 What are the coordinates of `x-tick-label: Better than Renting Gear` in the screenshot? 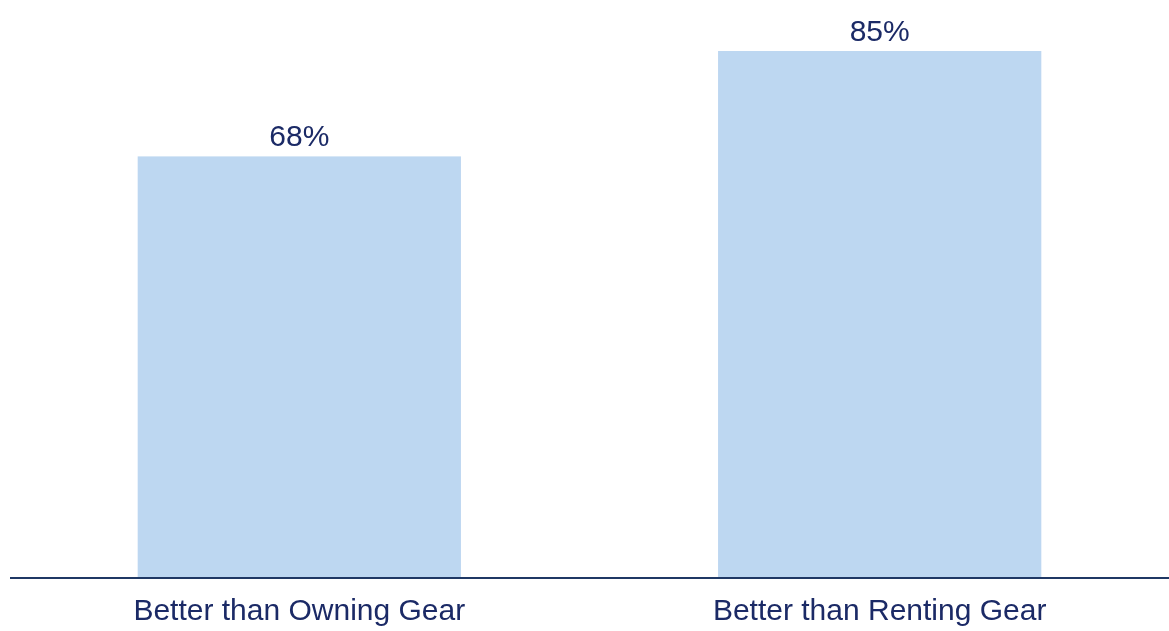 It's located at (879, 609).